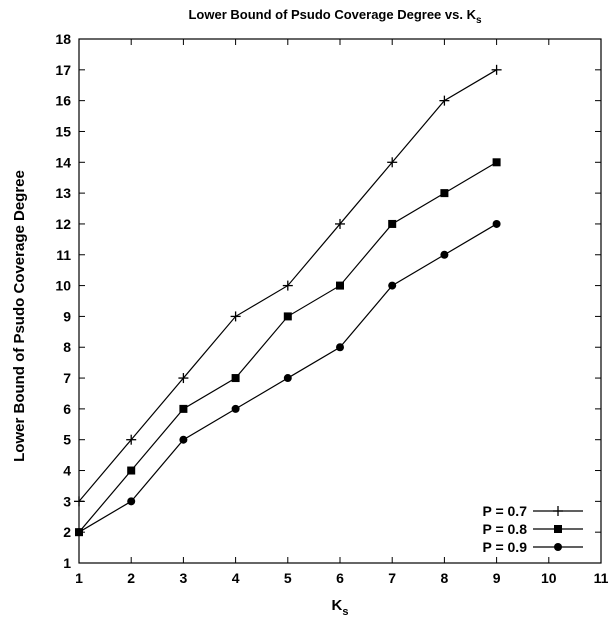 This screenshot has width=610, height=621. I want to click on x-tick-label: 9, so click(497, 578).